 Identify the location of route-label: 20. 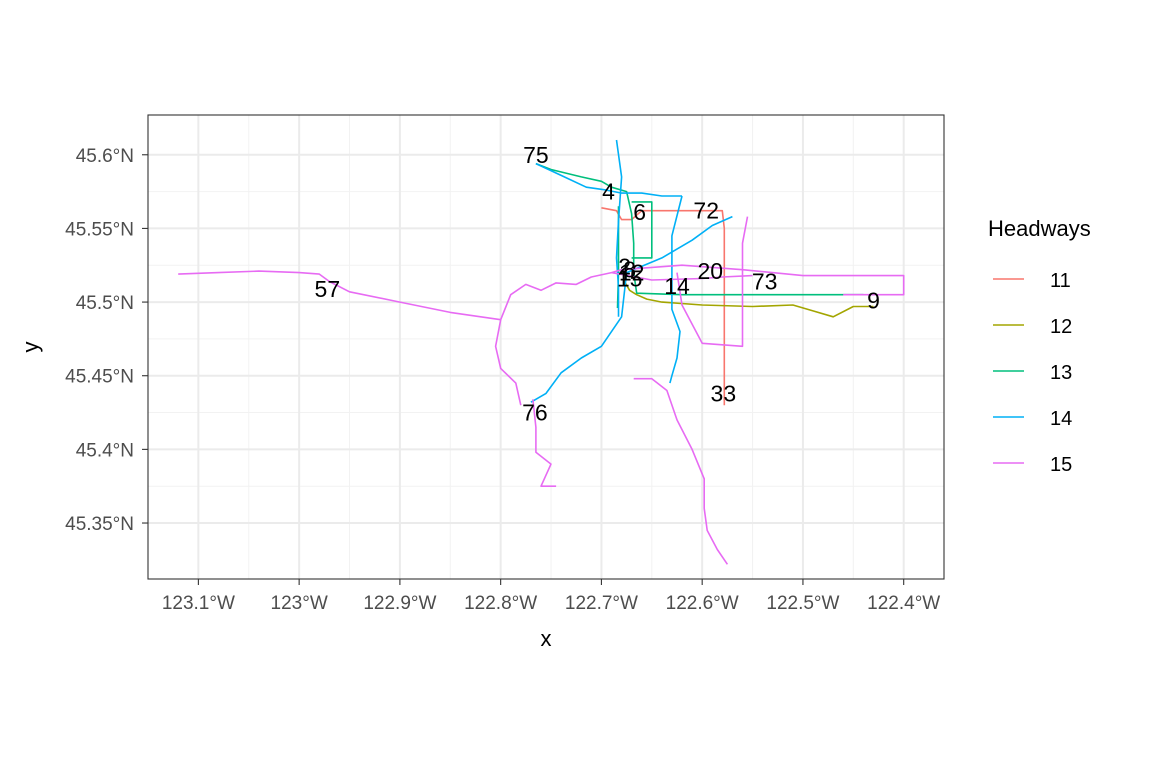
(710, 271).